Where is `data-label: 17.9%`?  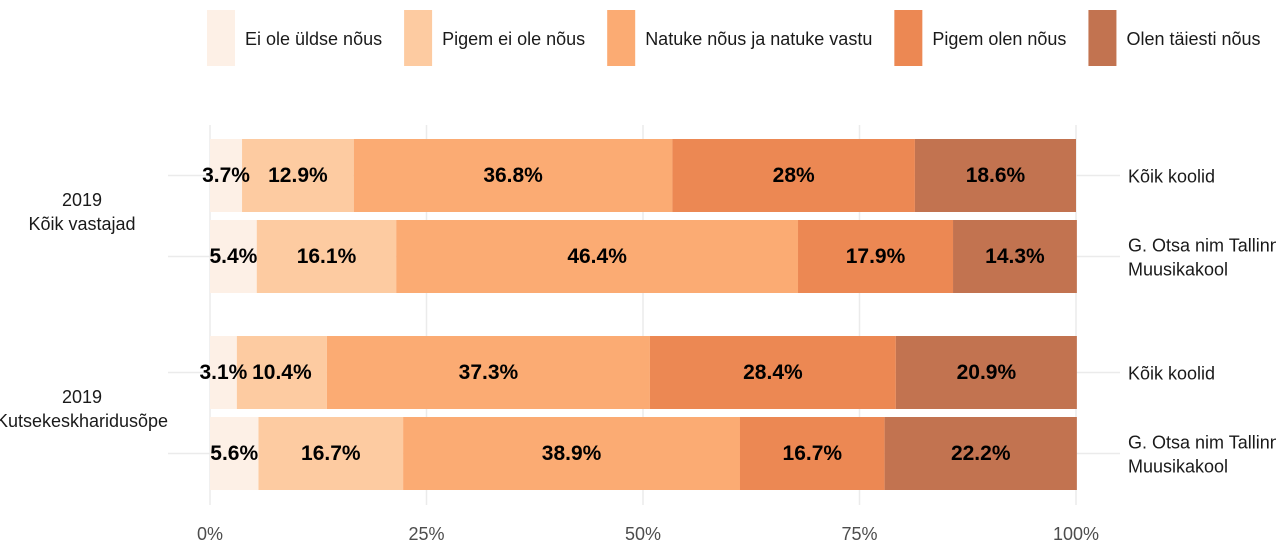
data-label: 17.9% is located at coordinates (876, 256).